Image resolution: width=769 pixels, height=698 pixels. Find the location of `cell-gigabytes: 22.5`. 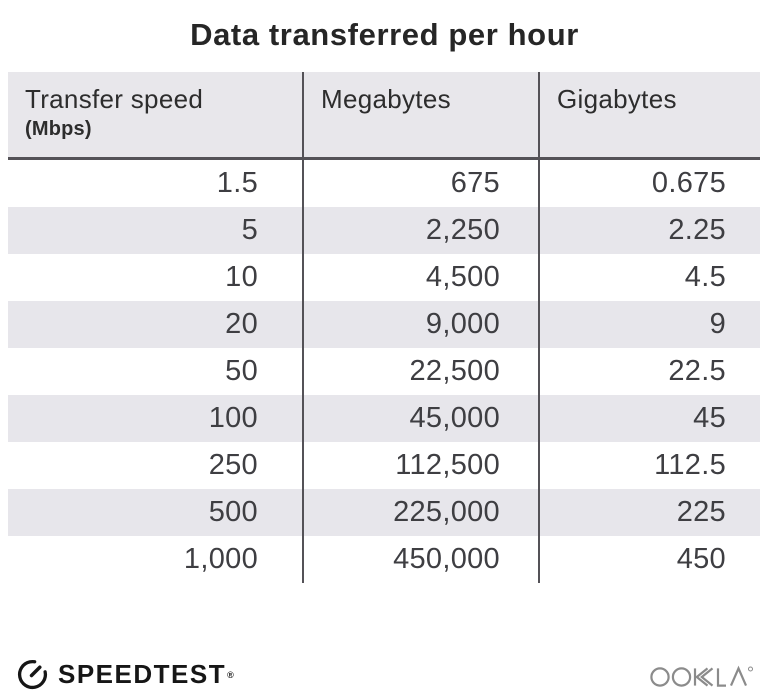

cell-gigabytes: 22.5 is located at coordinates (649, 371).